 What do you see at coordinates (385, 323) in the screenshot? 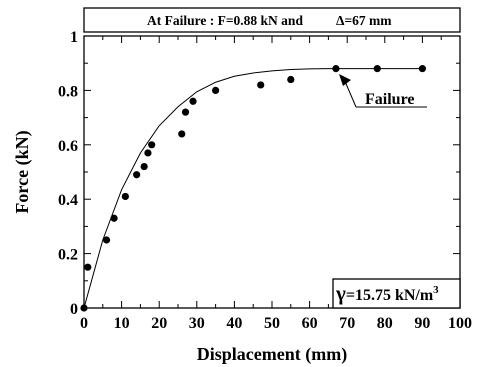
I see `x-tick-label: 80` at bounding box center [385, 323].